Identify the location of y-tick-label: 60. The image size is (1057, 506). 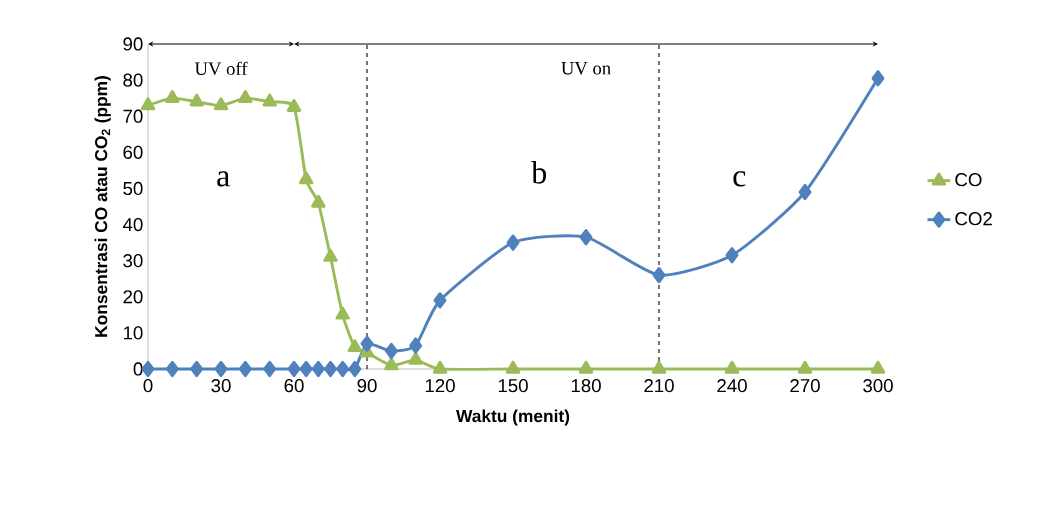
(133, 152).